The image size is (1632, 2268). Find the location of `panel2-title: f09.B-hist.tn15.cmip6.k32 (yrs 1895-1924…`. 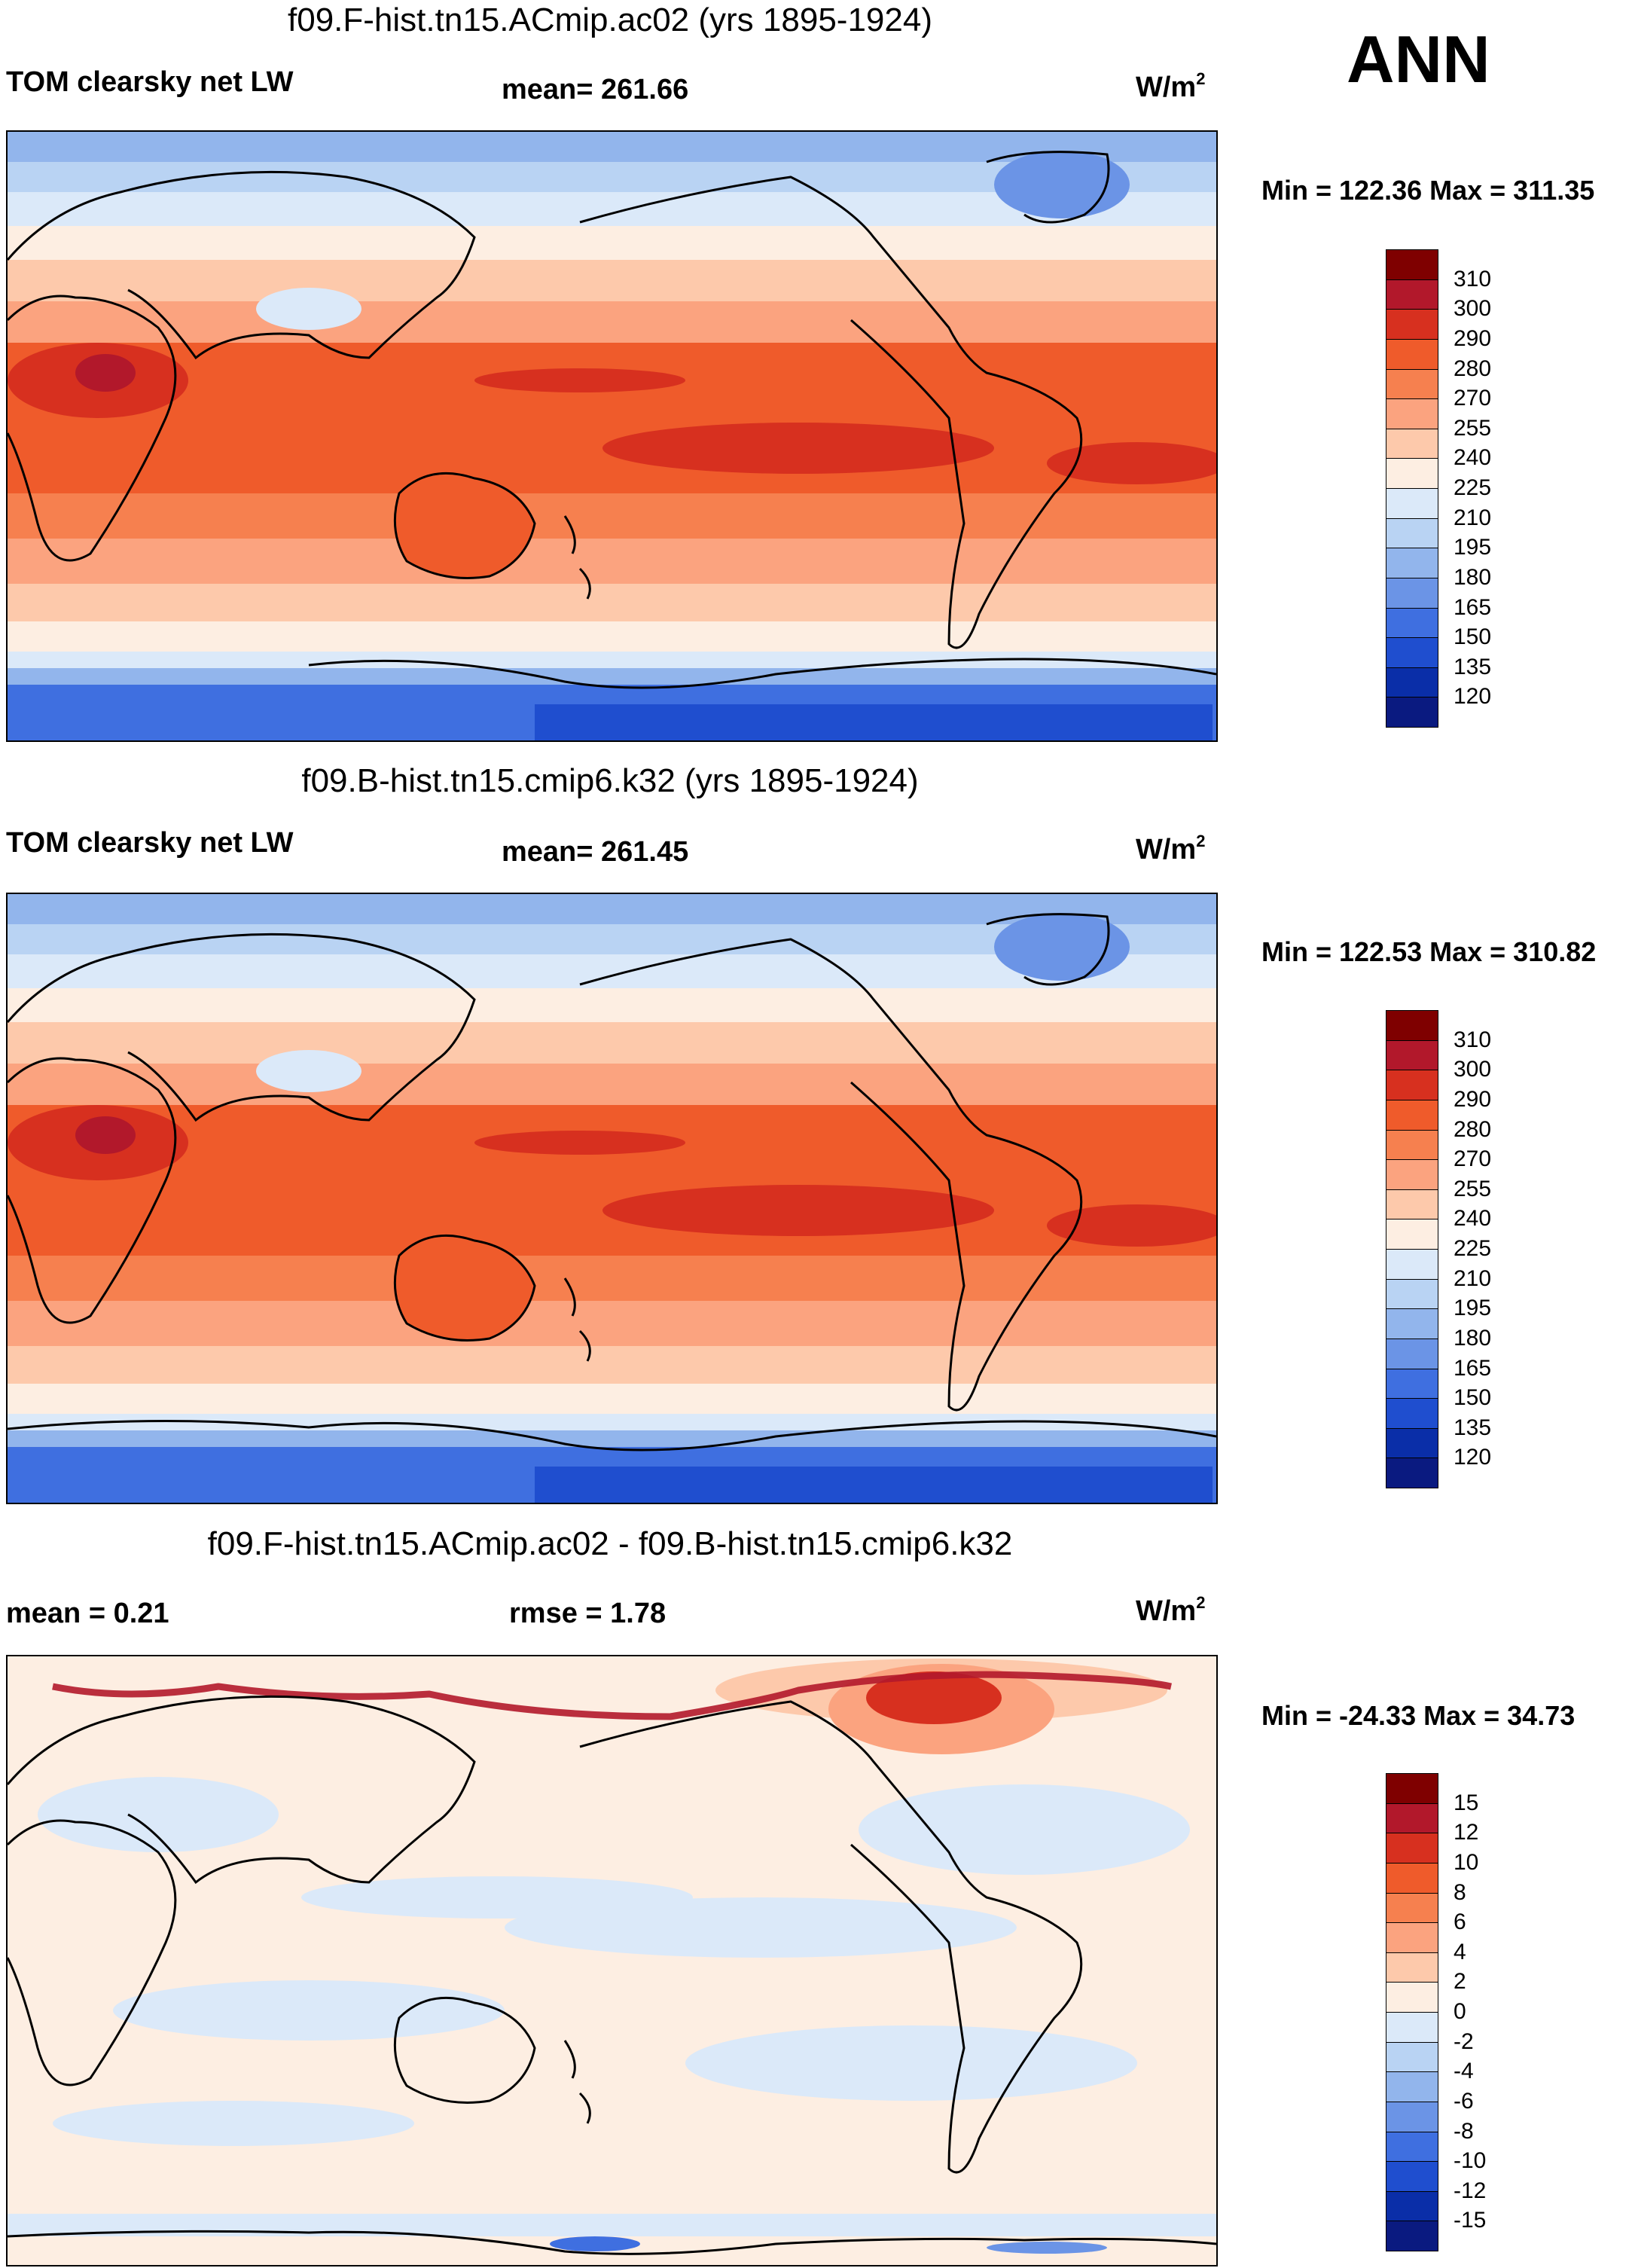

panel2-title: f09.B-hist.tn15.cmip6.k32 (yrs 1895-1924… is located at coordinates (610, 780).